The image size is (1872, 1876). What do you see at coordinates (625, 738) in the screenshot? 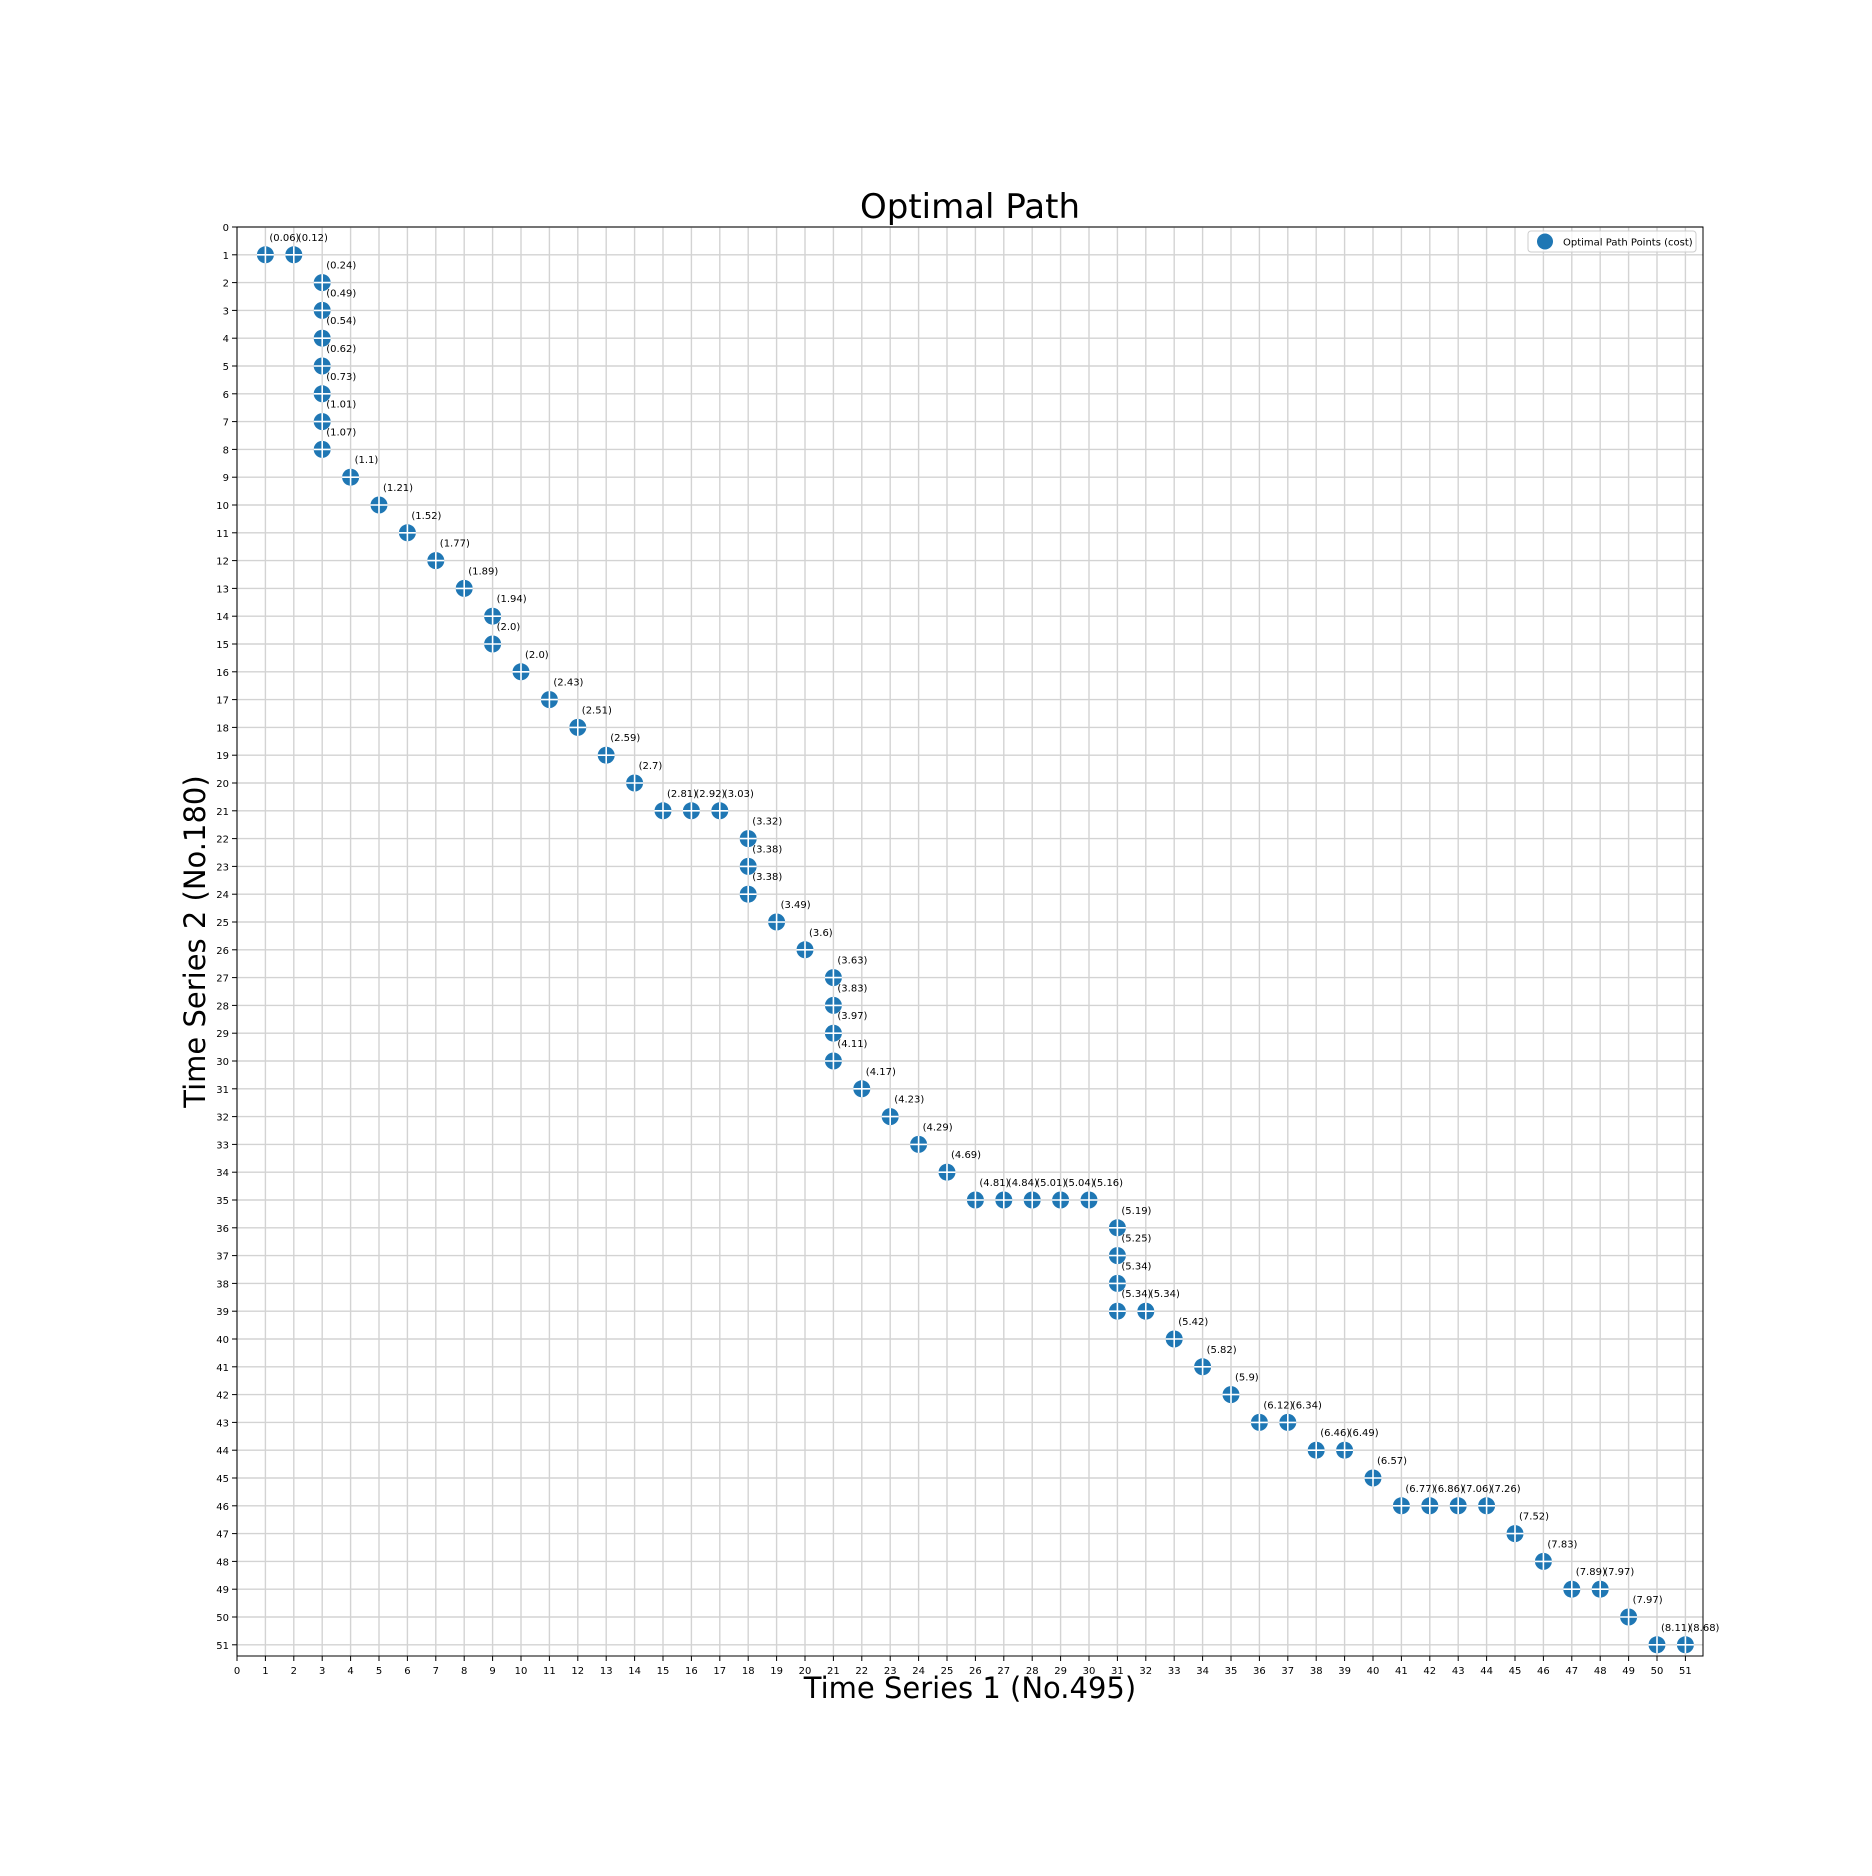
I see `data-label: (2.59)` at bounding box center [625, 738].